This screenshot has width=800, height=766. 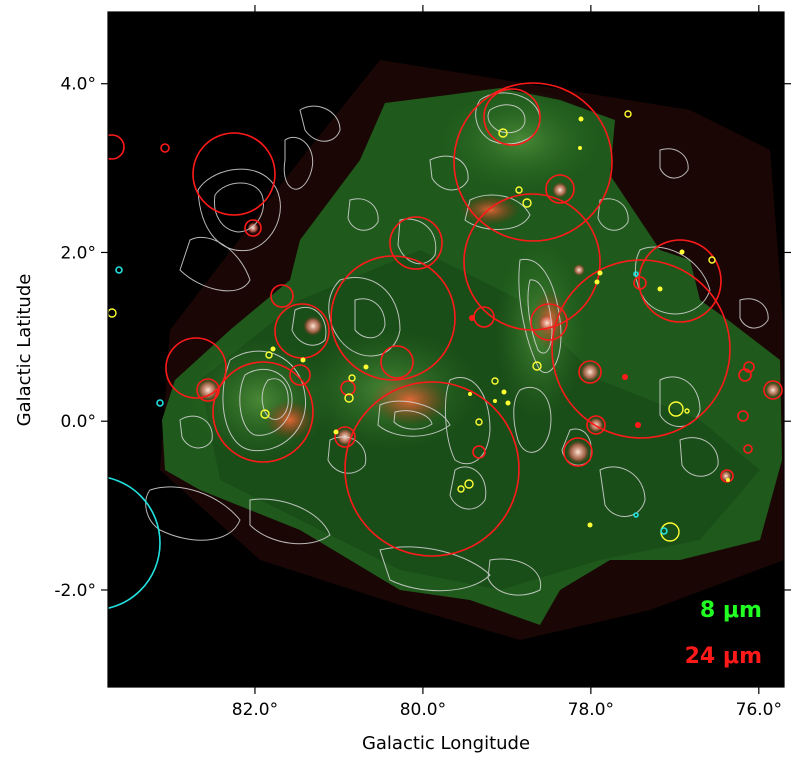 I want to click on red-dots, so click(x=555, y=371).